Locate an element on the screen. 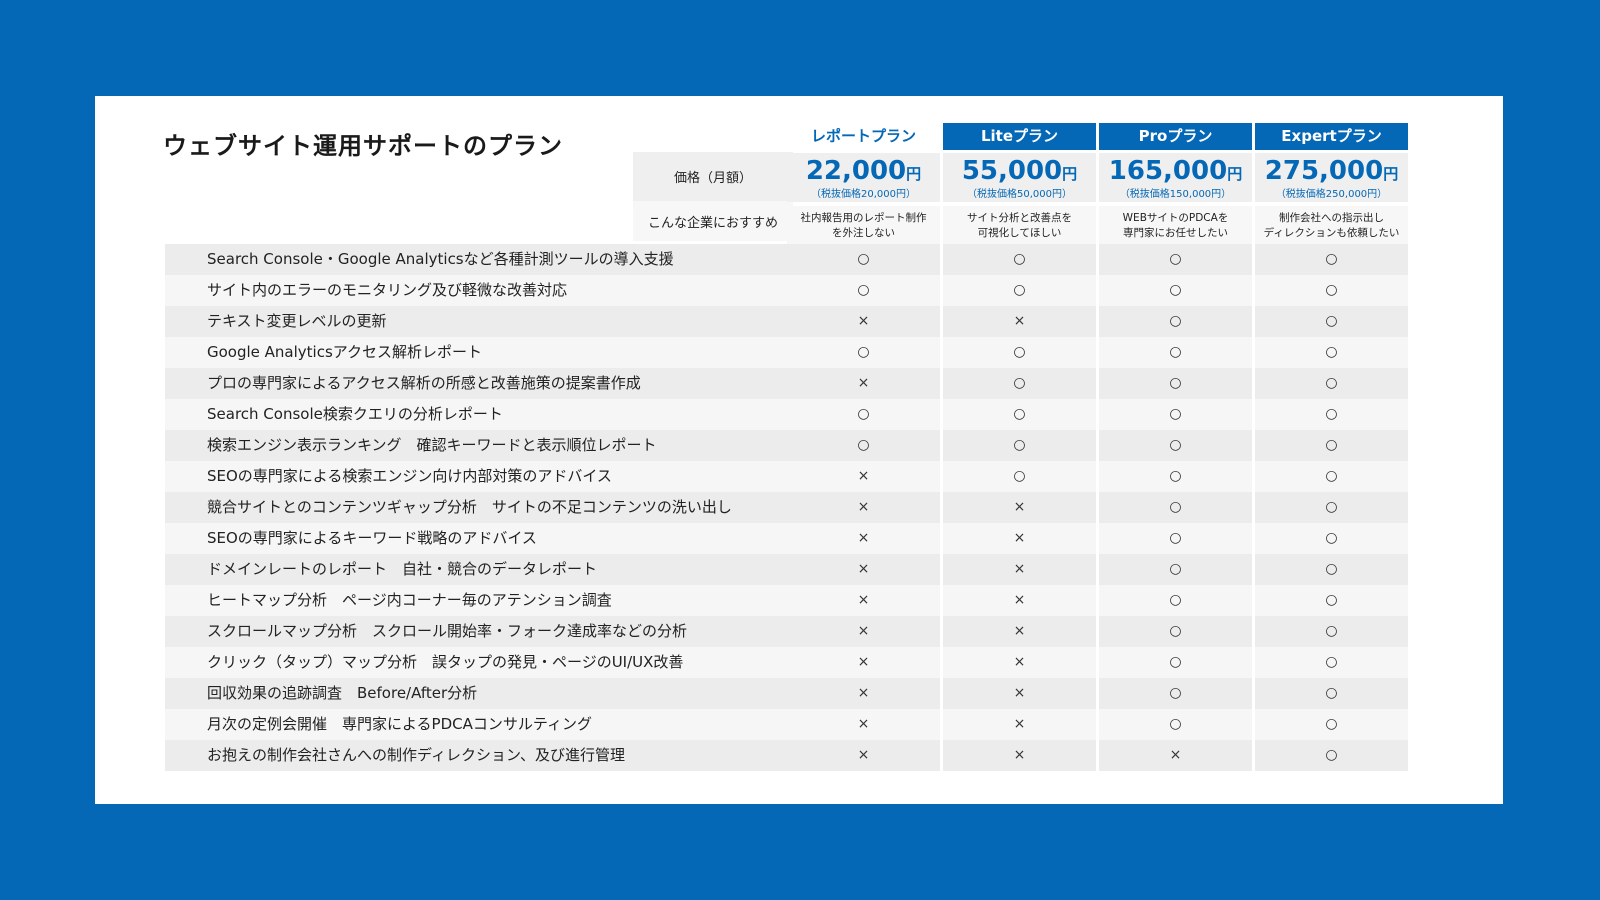  feature-label: クリック（タップ）マップ分析 誤タップの発見・ページのUI/UX改善 is located at coordinates (476, 662).